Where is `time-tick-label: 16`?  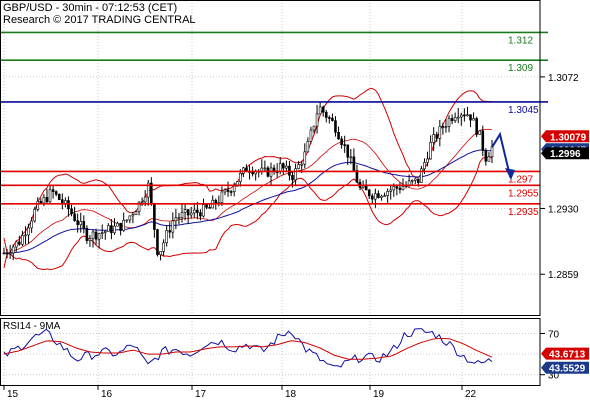 time-tick-label: 16 is located at coordinates (107, 394).